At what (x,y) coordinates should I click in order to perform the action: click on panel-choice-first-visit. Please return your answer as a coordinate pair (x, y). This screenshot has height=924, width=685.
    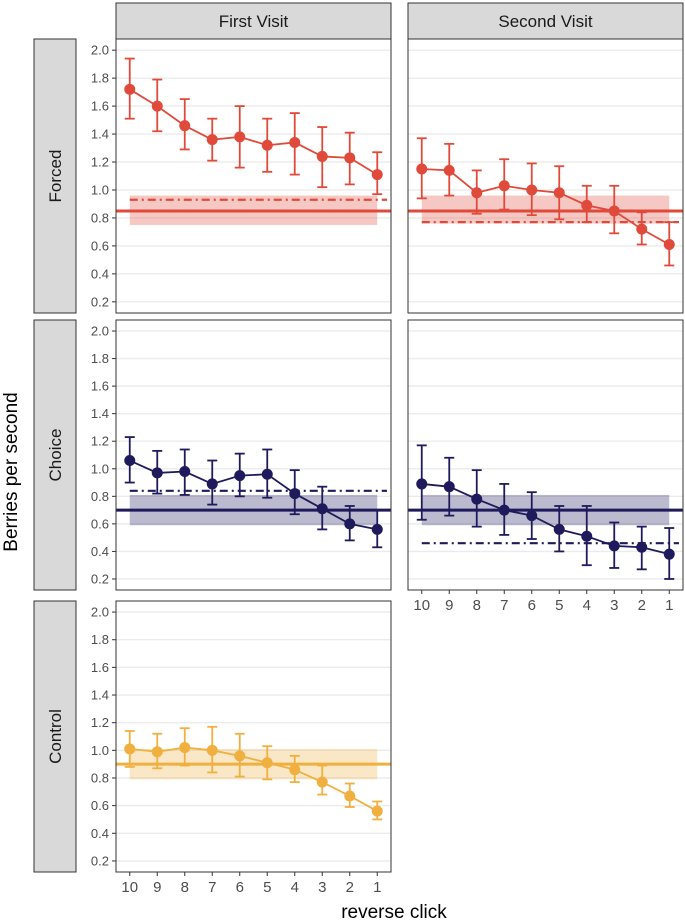
    Looking at the image, I should click on (253, 455).